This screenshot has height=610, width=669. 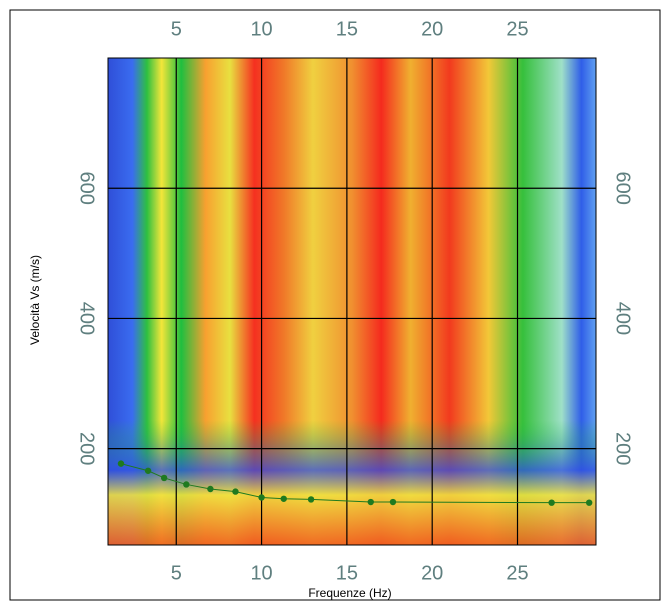 I want to click on spectrum-low, so click(x=352, y=482).